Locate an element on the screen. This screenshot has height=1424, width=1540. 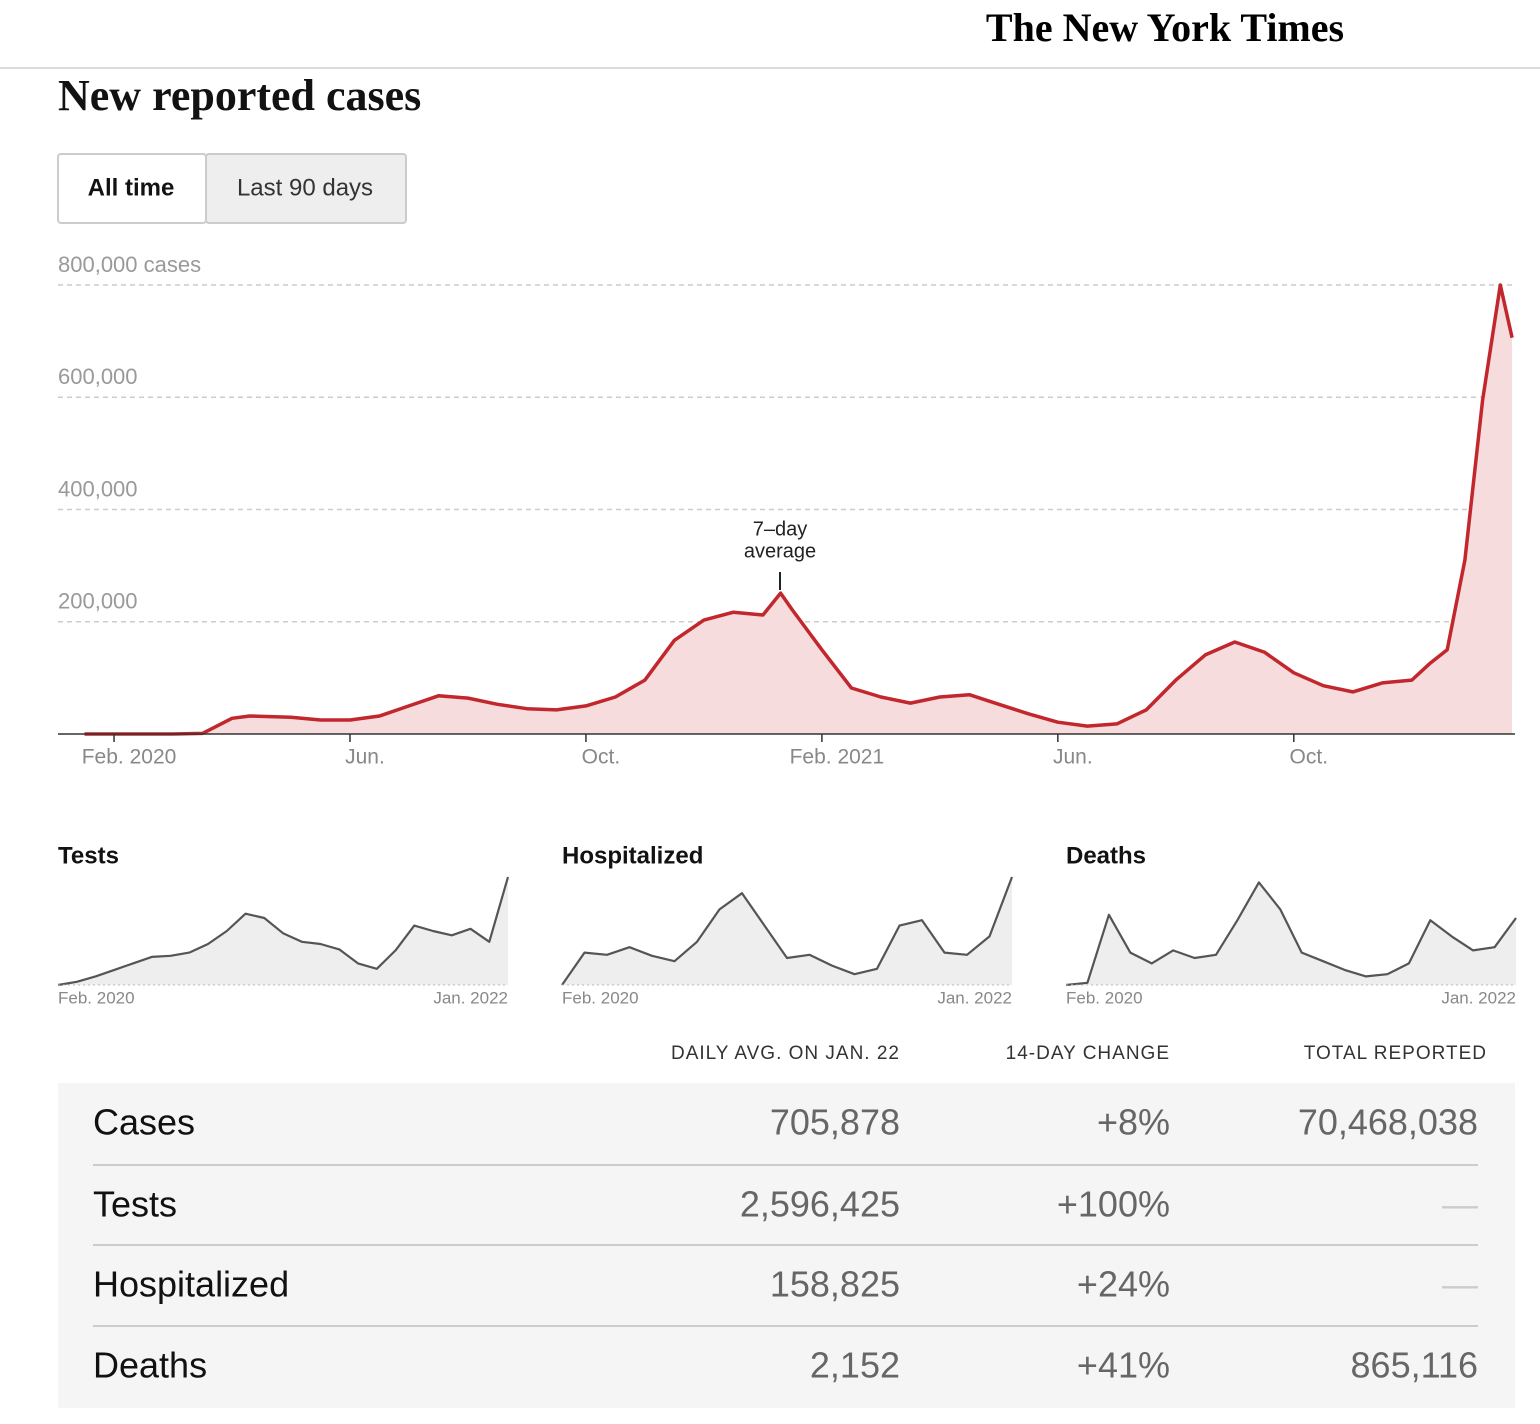
table-header: DAILY AVG. ON JAN. 22 is located at coordinates (785, 1053).